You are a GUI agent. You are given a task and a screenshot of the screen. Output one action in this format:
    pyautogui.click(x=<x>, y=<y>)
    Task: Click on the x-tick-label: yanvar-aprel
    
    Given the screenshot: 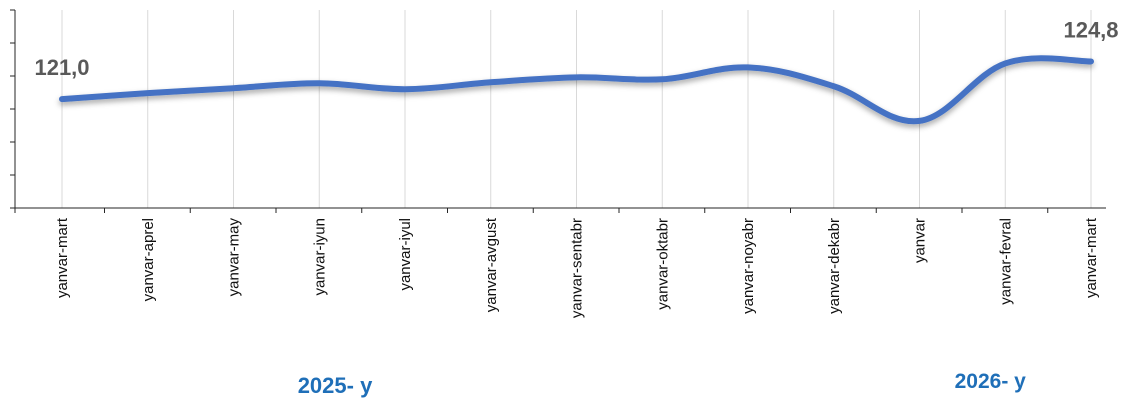 What is the action you would take?
    pyautogui.click(x=148, y=259)
    